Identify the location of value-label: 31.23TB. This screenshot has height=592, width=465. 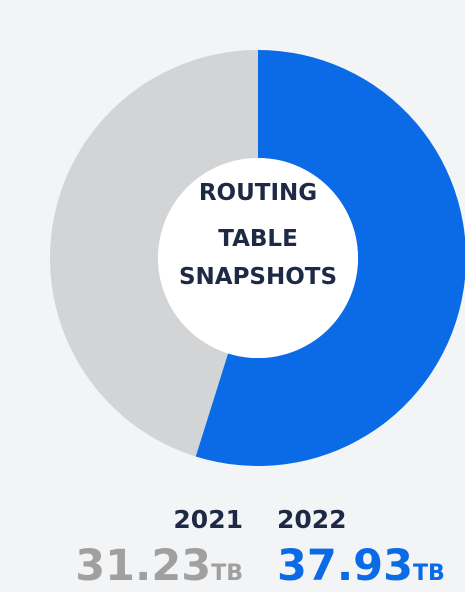
(159, 566).